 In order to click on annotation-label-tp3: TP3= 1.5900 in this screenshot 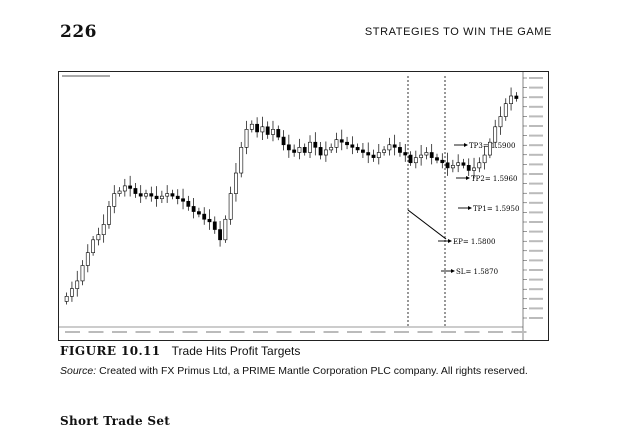, I will do `click(492, 146)`.